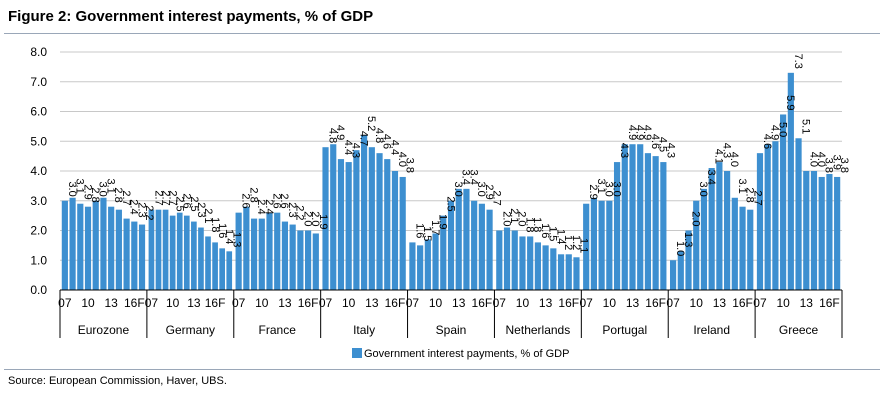 This screenshot has height=400, width=885. I want to click on data-label: 3.1, so click(80, 185).